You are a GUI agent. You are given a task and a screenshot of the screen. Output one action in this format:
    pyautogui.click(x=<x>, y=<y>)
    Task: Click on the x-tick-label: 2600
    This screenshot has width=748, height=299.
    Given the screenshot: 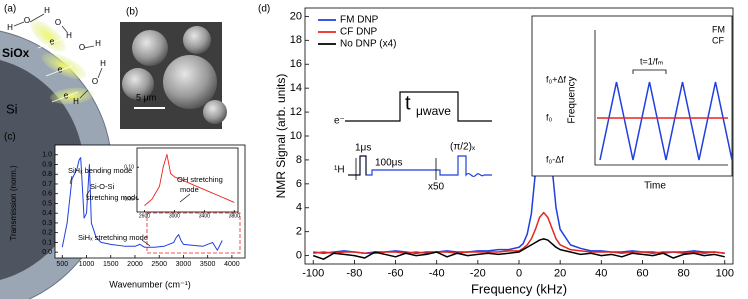 What is the action you would take?
    pyautogui.click(x=144, y=217)
    